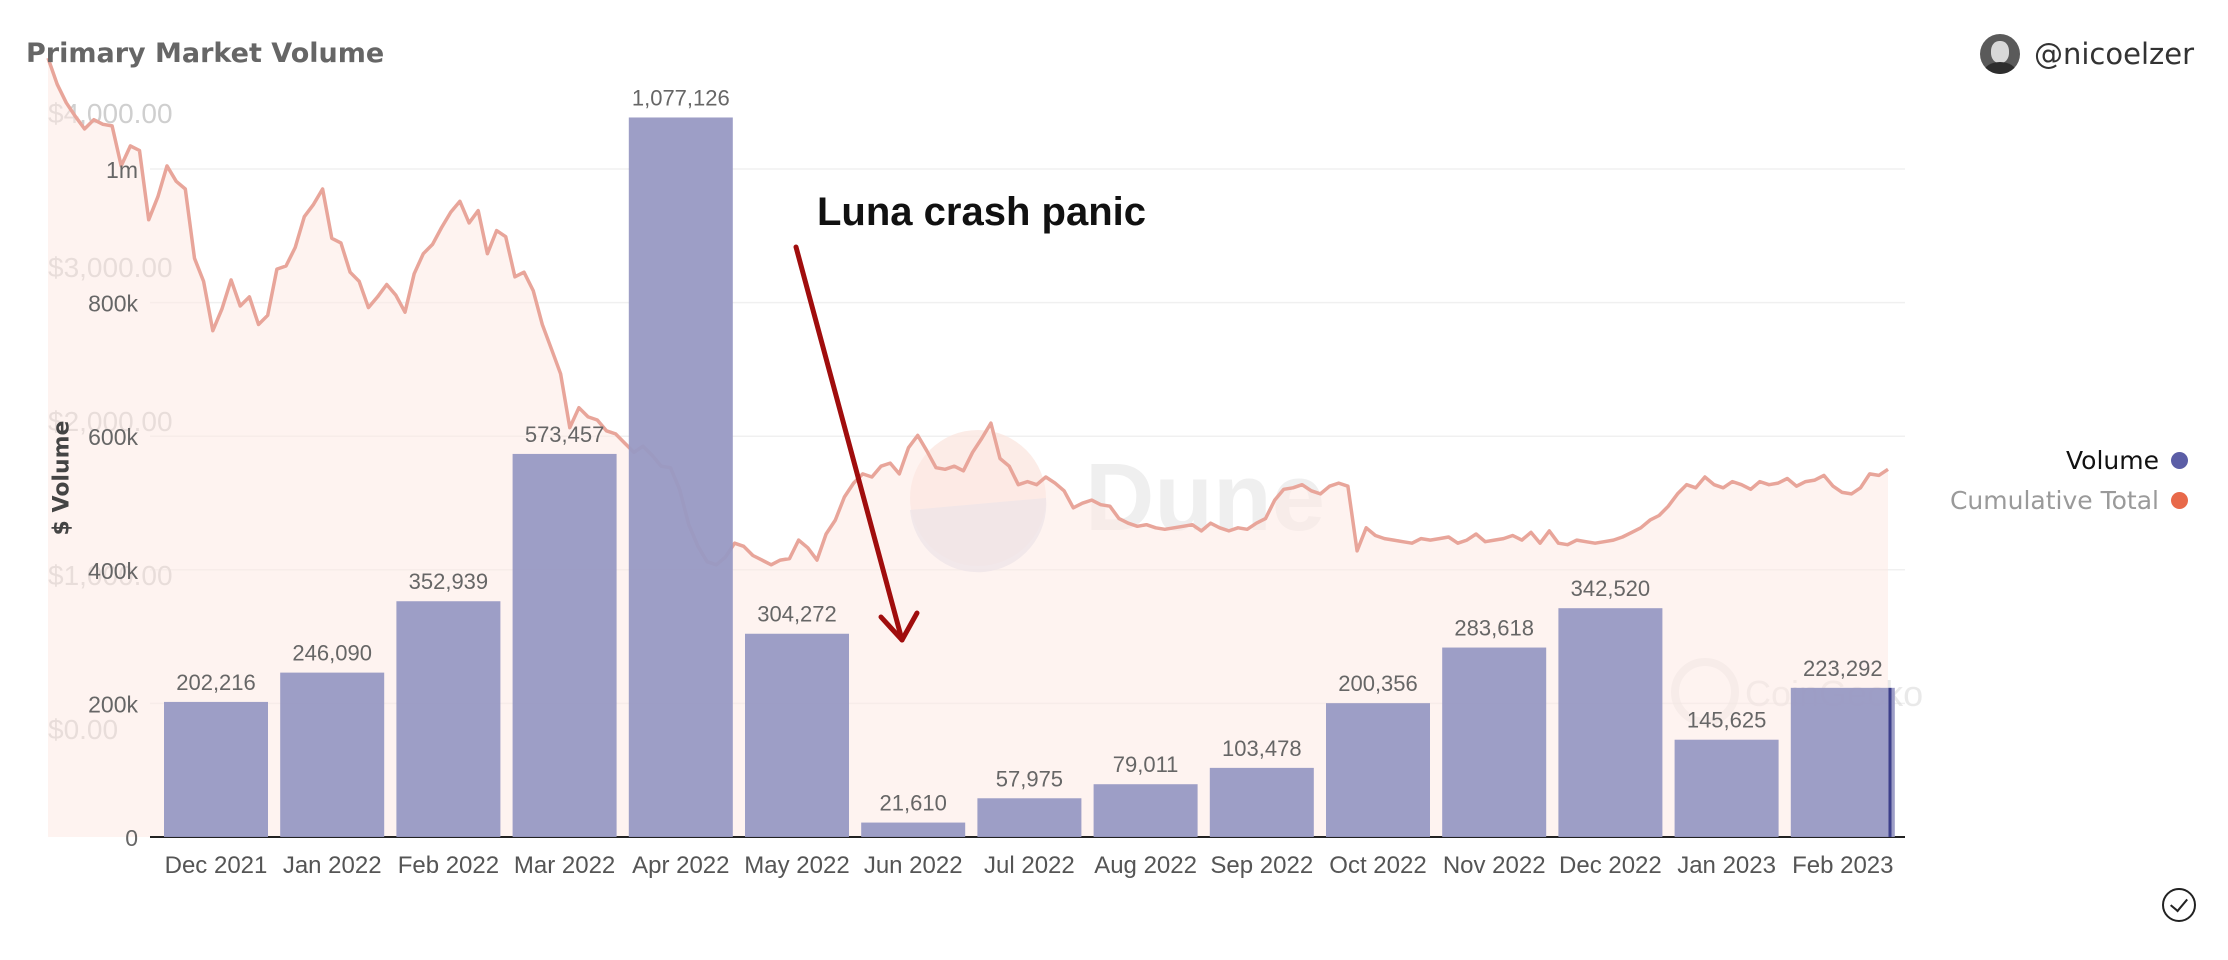  I want to click on x-tick-label: Aug 2022, so click(1145, 865).